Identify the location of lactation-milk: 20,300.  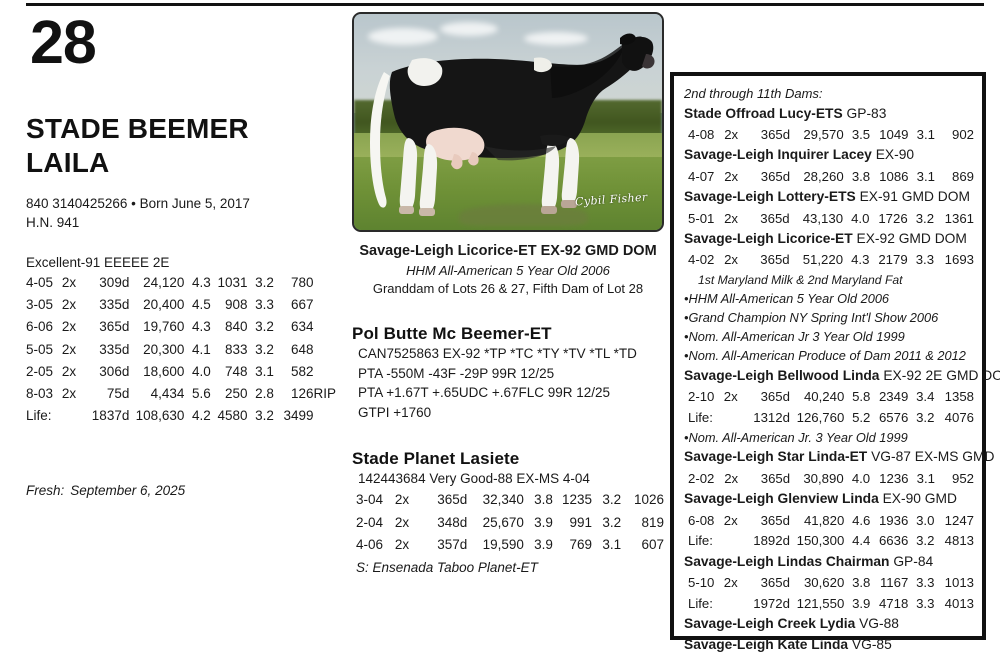
(164, 349).